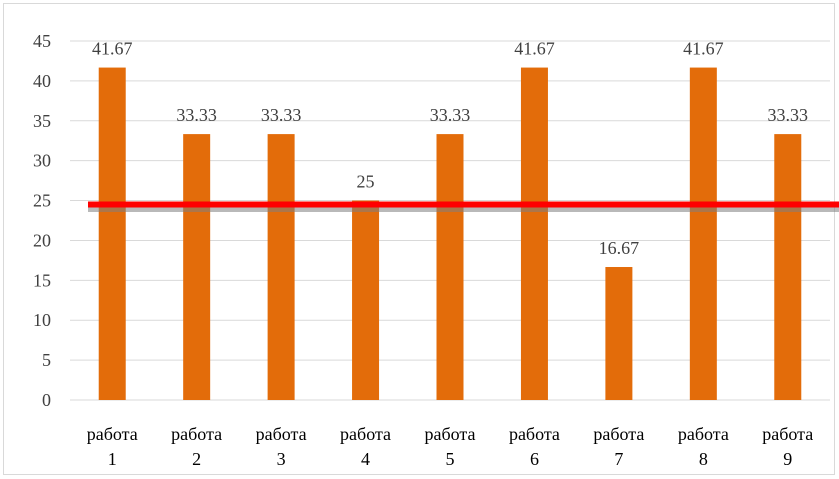  What do you see at coordinates (196, 459) in the screenshot?
I see `category-label-number: 2` at bounding box center [196, 459].